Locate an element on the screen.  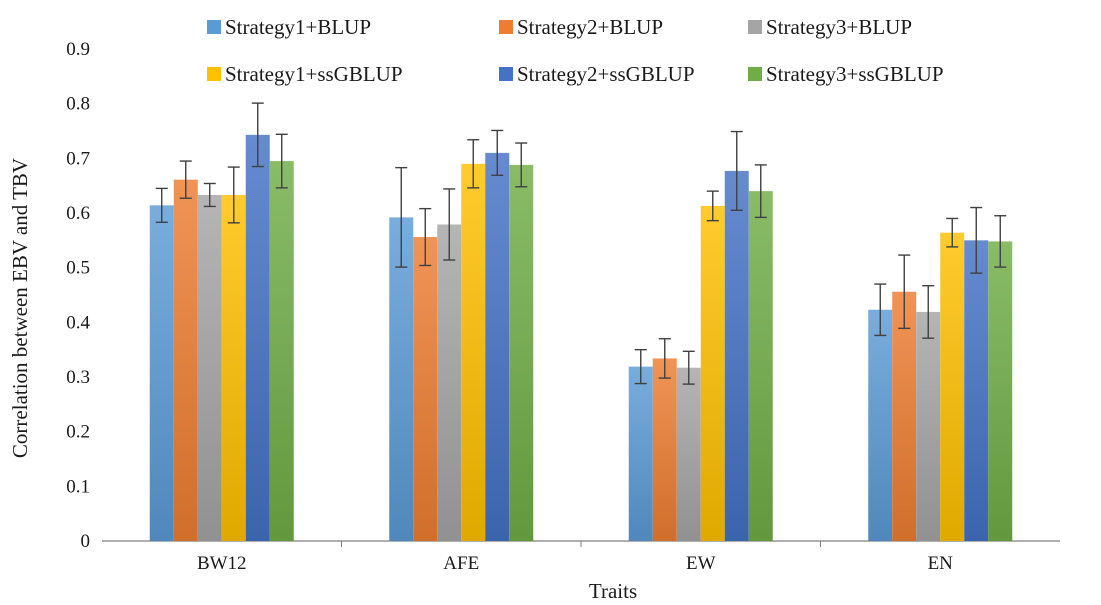
y-tick-label: 0.3 is located at coordinates (78, 377).